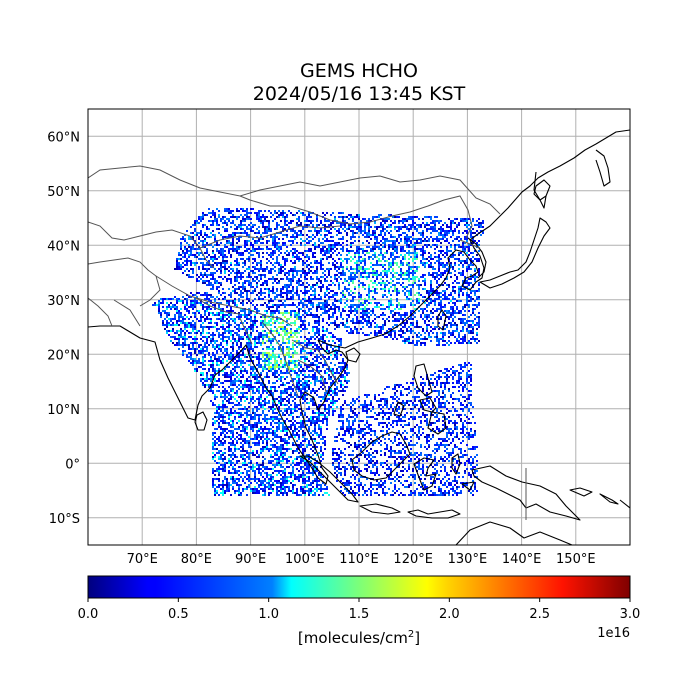 Image resolution: width=700 pixels, height=700 pixels. What do you see at coordinates (124, 282) in the screenshot?
I see `border-afghanistan` at bounding box center [124, 282].